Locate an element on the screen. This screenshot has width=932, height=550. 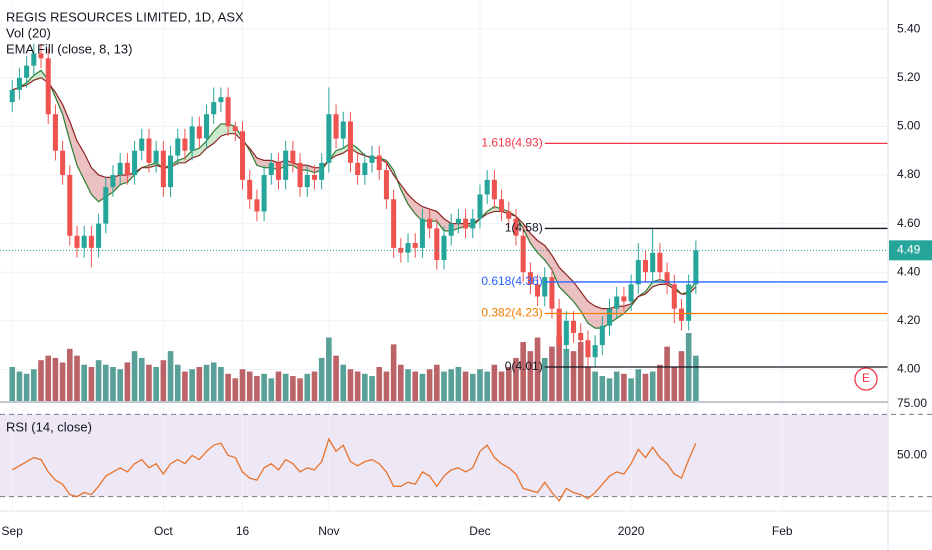
fib-label: 0.382(4.23) is located at coordinates (511, 313).